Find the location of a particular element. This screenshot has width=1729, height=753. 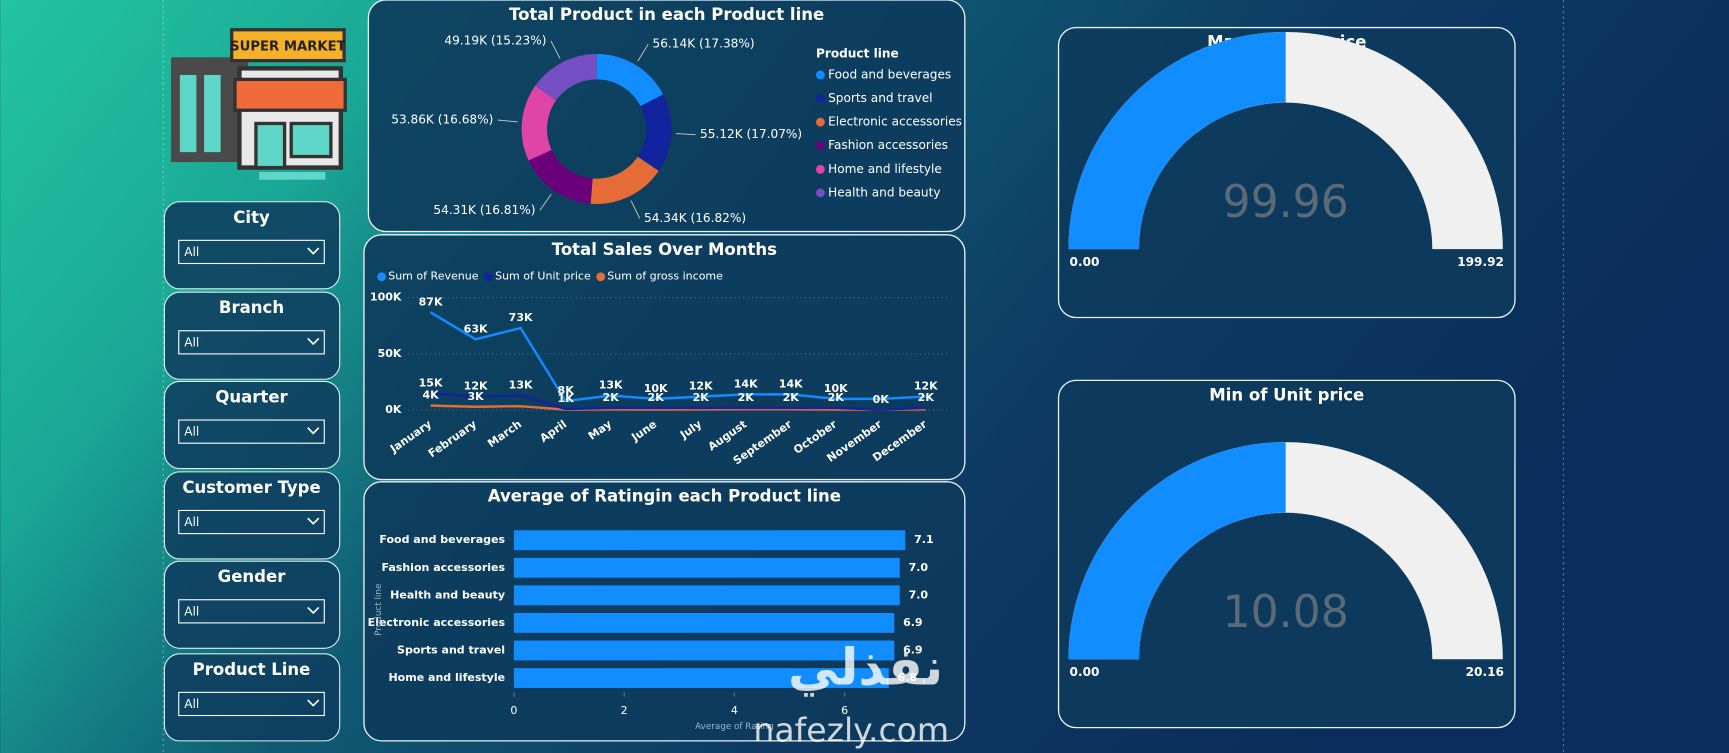

chart-title: Average of Ratingin each Product line is located at coordinates (664, 496).